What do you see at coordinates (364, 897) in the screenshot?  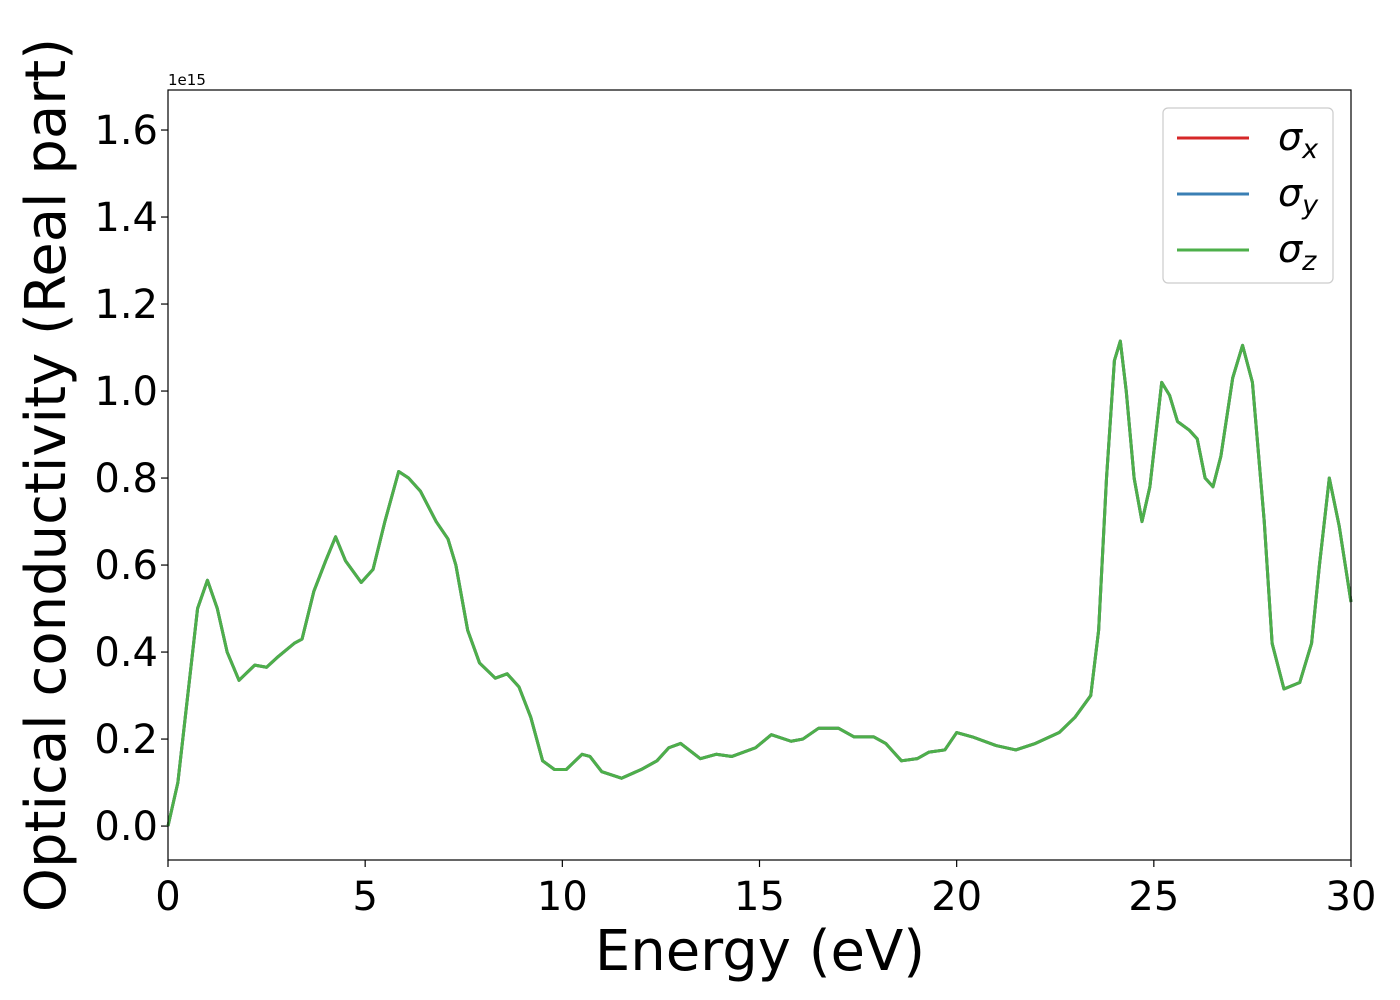 I see `x-tick-label: 5` at bounding box center [364, 897].